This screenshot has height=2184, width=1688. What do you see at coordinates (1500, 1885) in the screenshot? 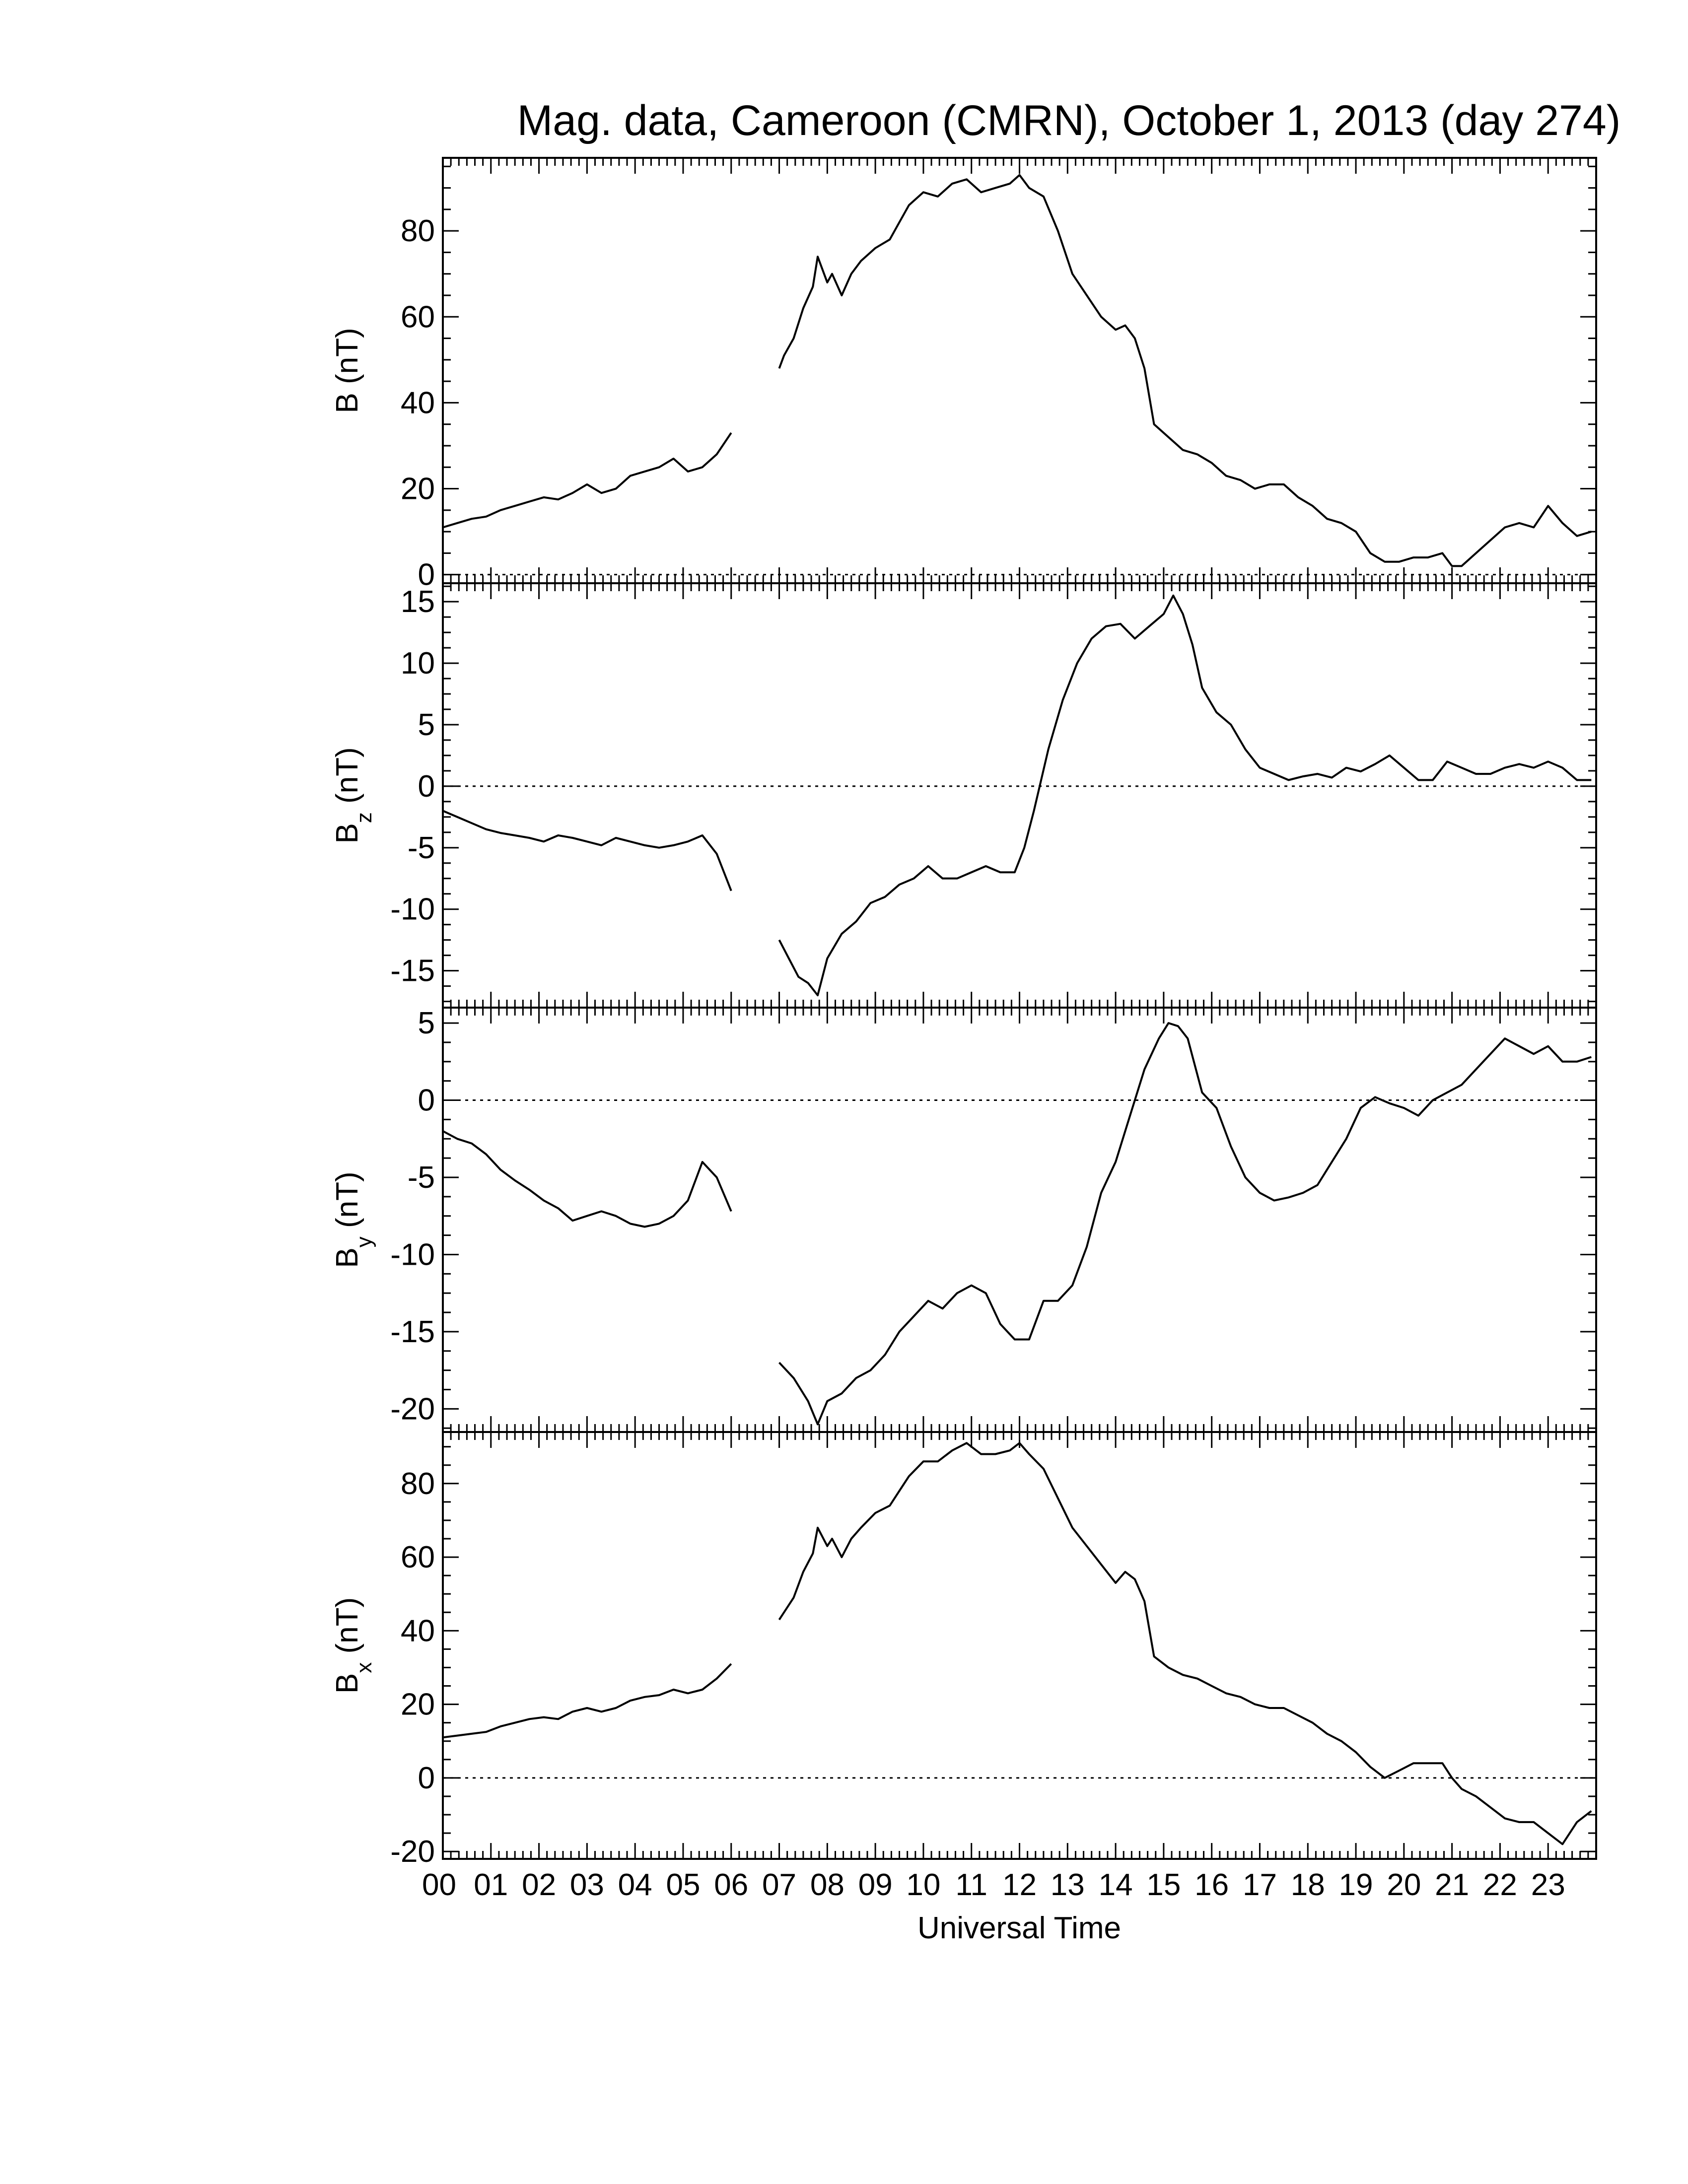
I see `x-tick-label: 22` at bounding box center [1500, 1885].